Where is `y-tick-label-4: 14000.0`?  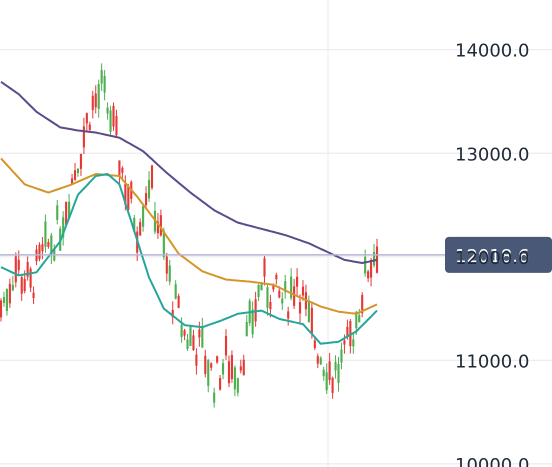 y-tick-label-4: 14000.0 is located at coordinates (492, 51).